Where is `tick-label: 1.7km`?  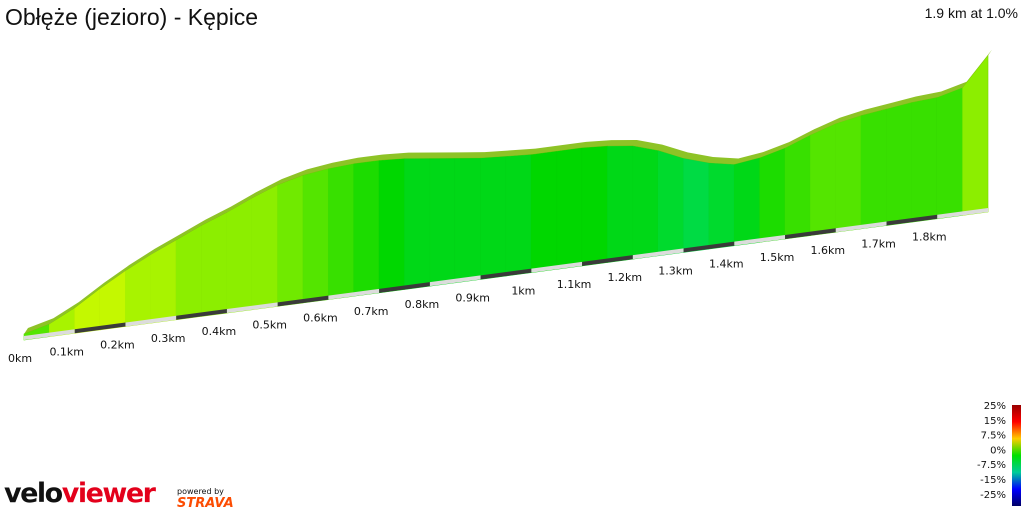 tick-label: 1.7km is located at coordinates (878, 243).